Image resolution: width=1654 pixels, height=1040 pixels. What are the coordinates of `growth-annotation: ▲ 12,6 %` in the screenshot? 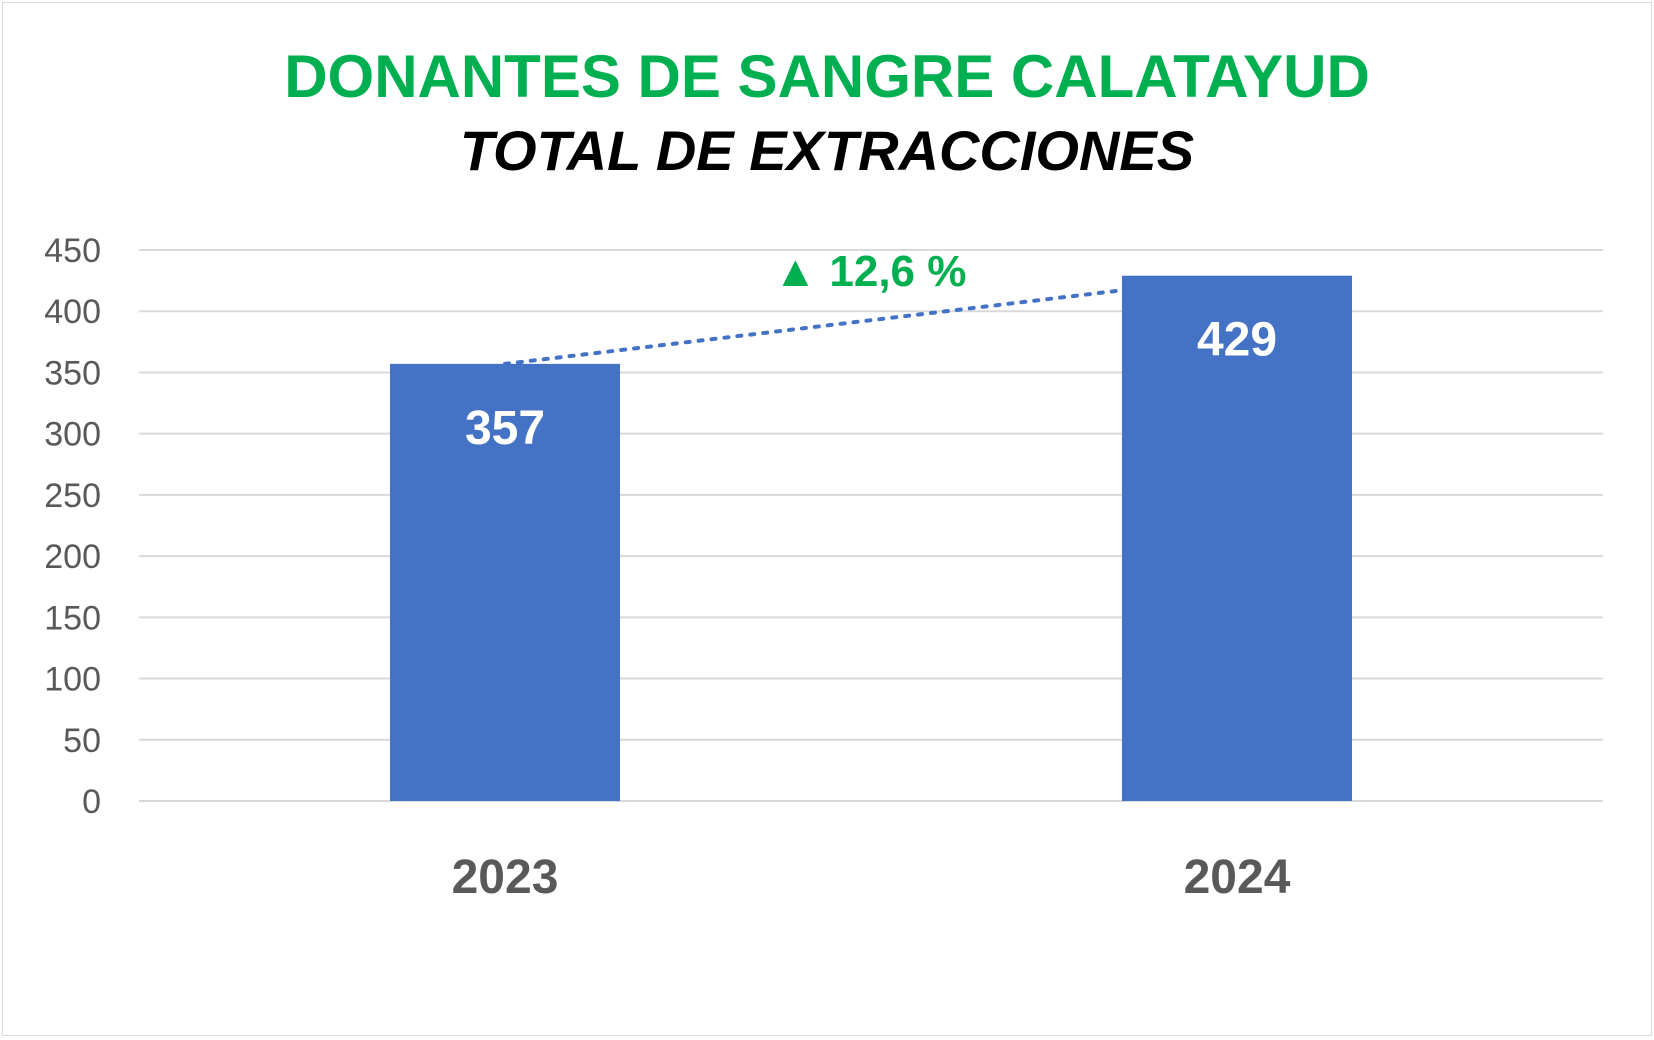 It's located at (870, 271).